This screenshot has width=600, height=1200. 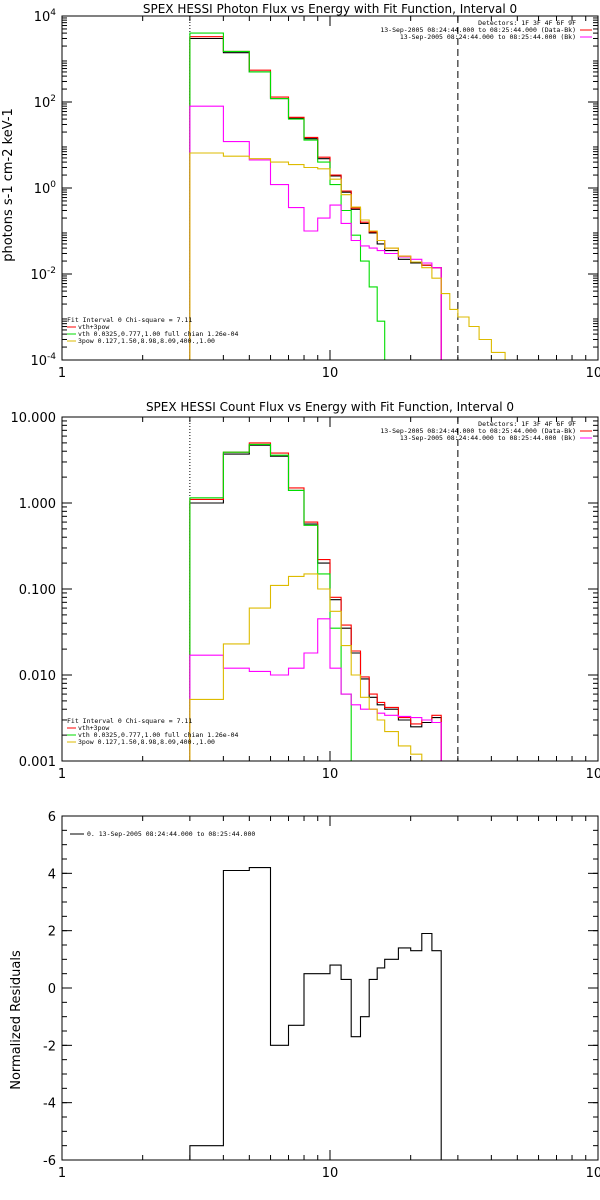 I want to click on y-tick-label: 10.000, so click(x=34, y=418).